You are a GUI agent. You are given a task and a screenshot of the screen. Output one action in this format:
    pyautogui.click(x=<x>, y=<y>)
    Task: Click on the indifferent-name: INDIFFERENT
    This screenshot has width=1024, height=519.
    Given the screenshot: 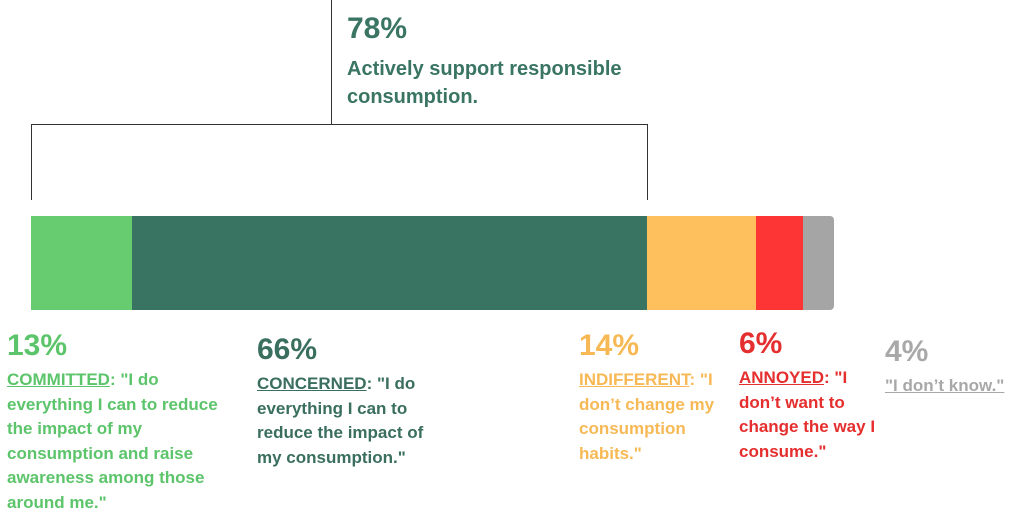 What is the action you would take?
    pyautogui.click(x=634, y=379)
    